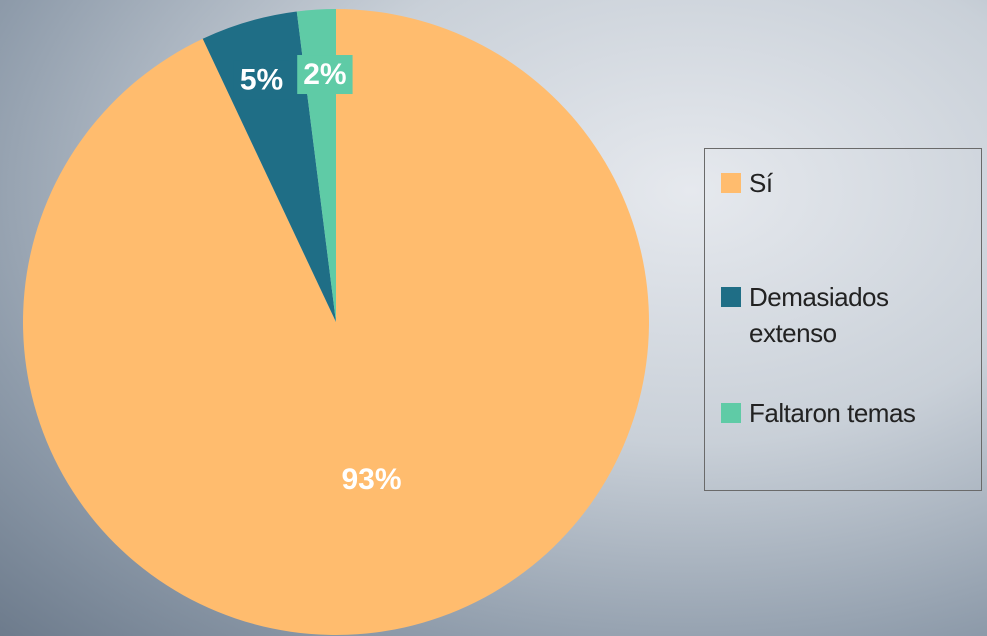 The height and width of the screenshot is (636, 987). I want to click on data-label: 5%, so click(261, 80).